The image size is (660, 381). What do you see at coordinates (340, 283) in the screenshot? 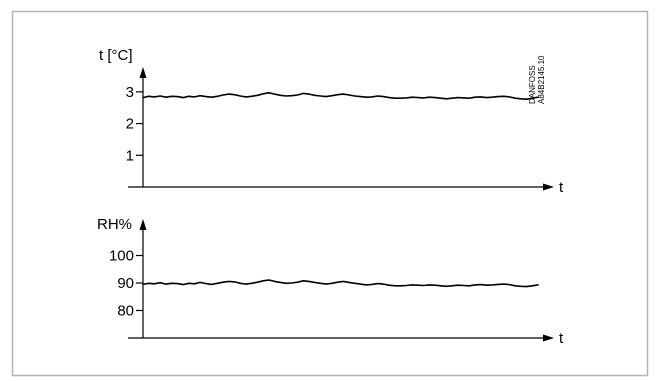
I see `humidity-series-line` at bounding box center [340, 283].